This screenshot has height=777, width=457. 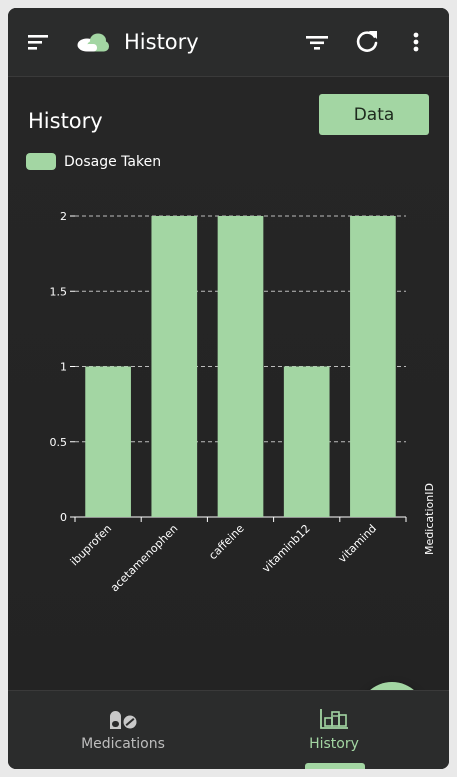 What do you see at coordinates (123, 720) in the screenshot?
I see `pill-icon` at bounding box center [123, 720].